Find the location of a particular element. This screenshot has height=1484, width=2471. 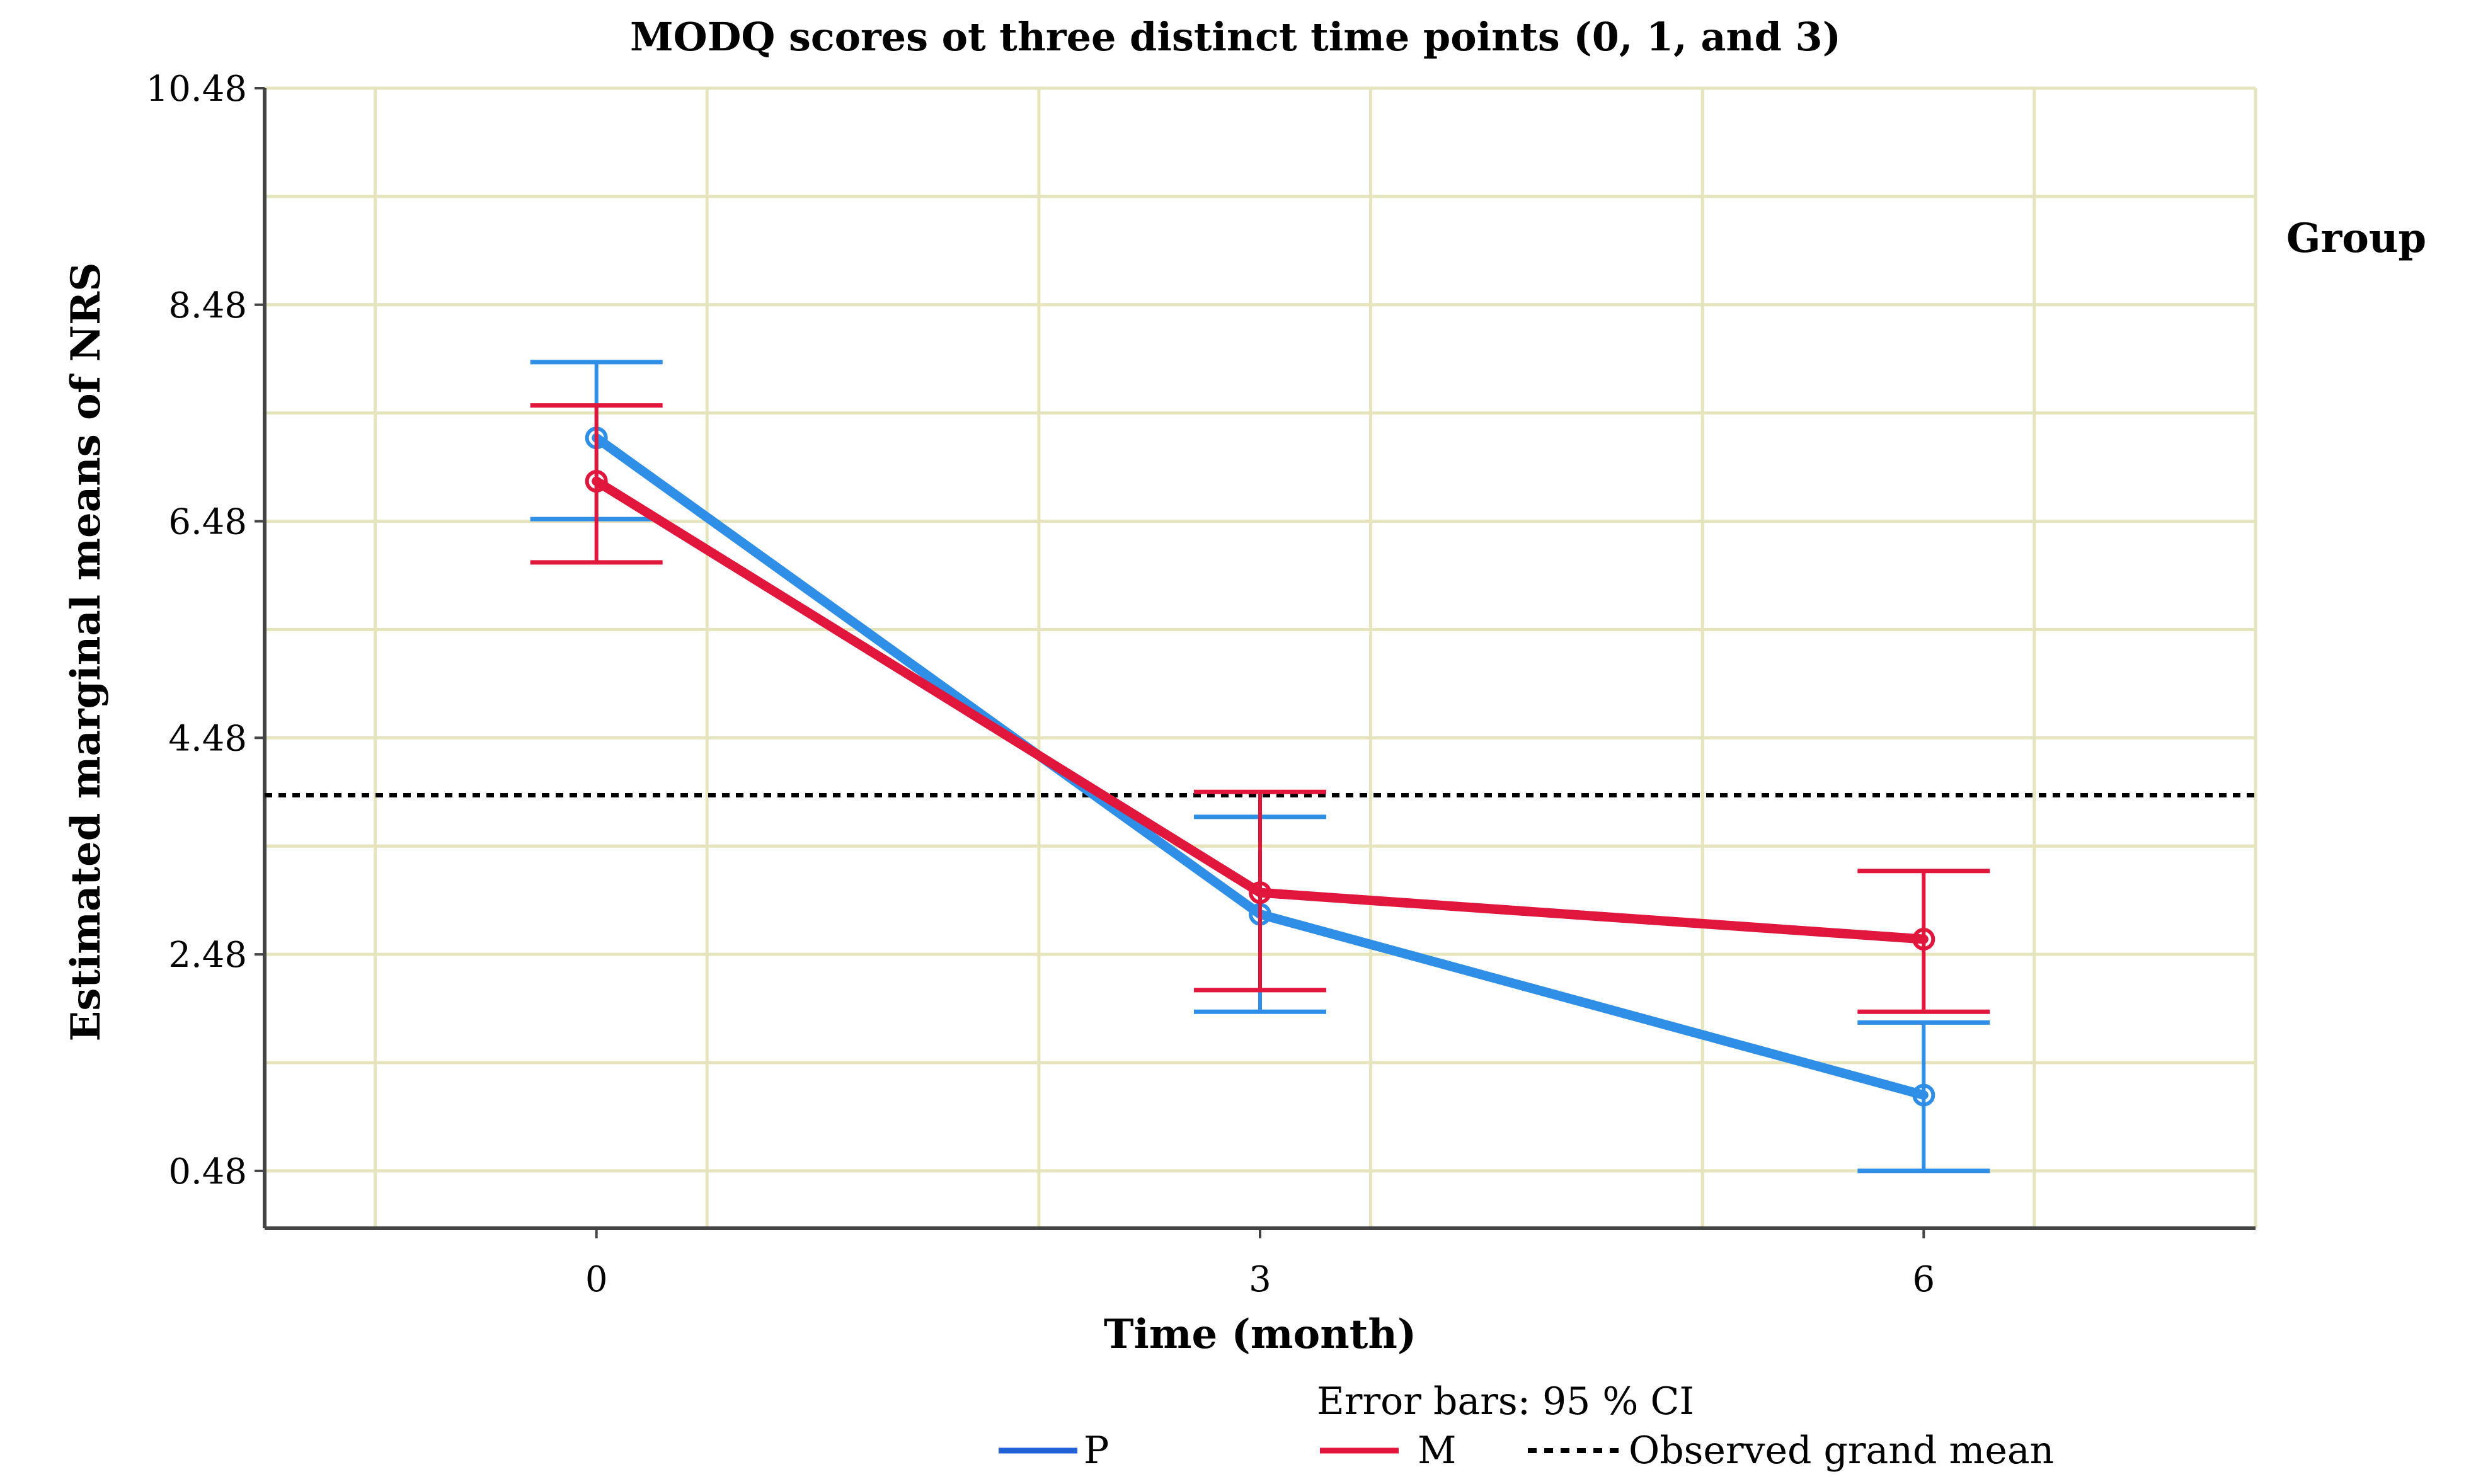

error-bars-note: Error bars: 95 % CI is located at coordinates (1505, 1401).